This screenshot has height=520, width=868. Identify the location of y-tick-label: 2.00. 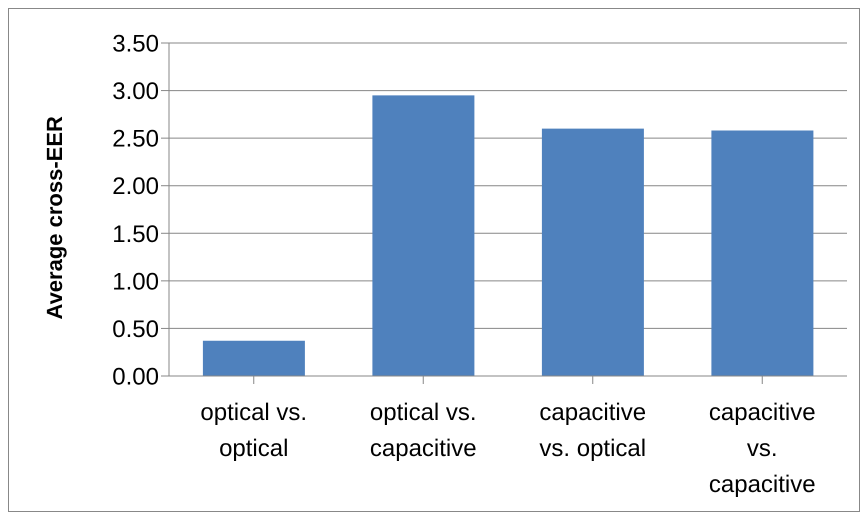
(135, 186).